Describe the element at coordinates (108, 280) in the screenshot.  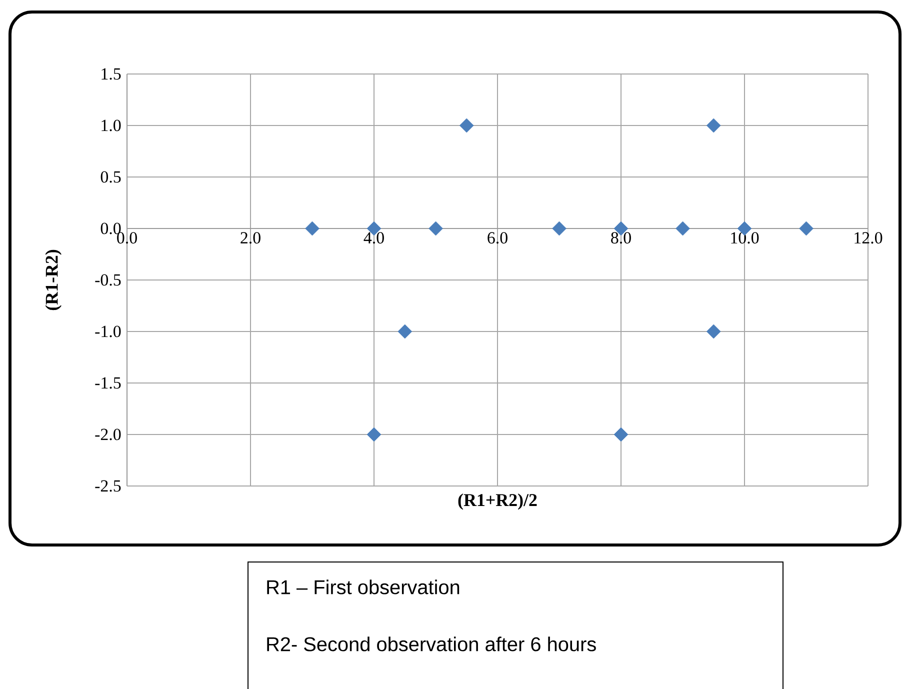
I see `y-tick-label: -0.5` at that location.